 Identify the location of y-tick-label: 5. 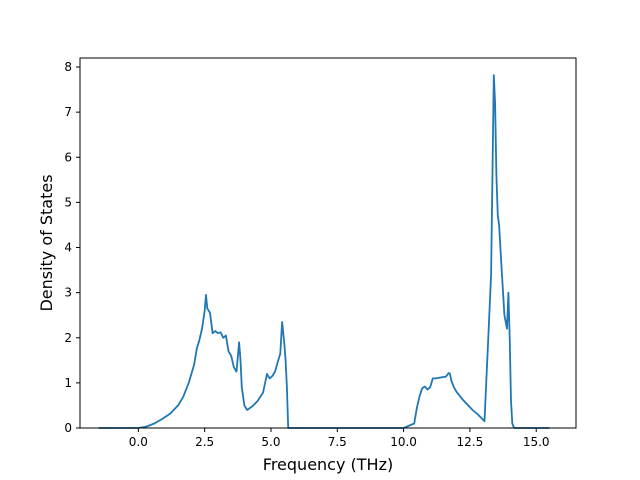
(68, 202).